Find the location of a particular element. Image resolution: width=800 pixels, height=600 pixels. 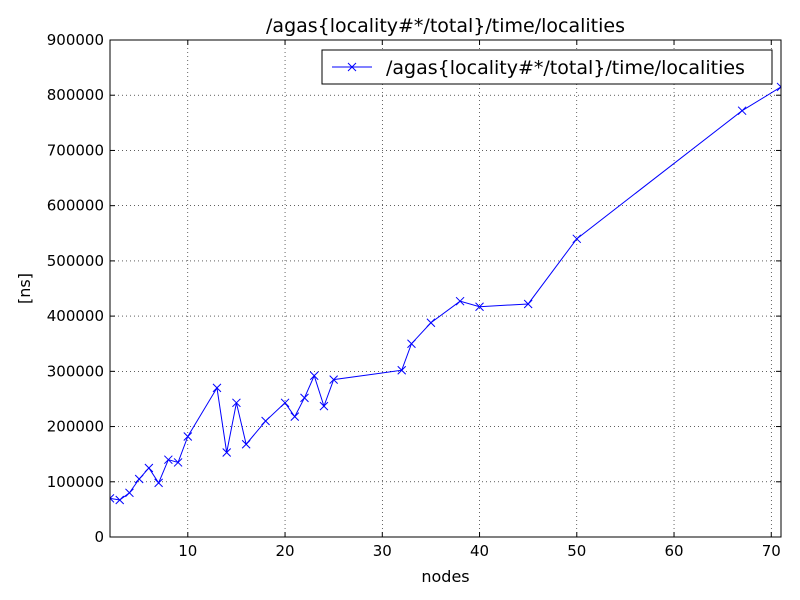

y-tick-label: 900000 is located at coordinates (75, 40).